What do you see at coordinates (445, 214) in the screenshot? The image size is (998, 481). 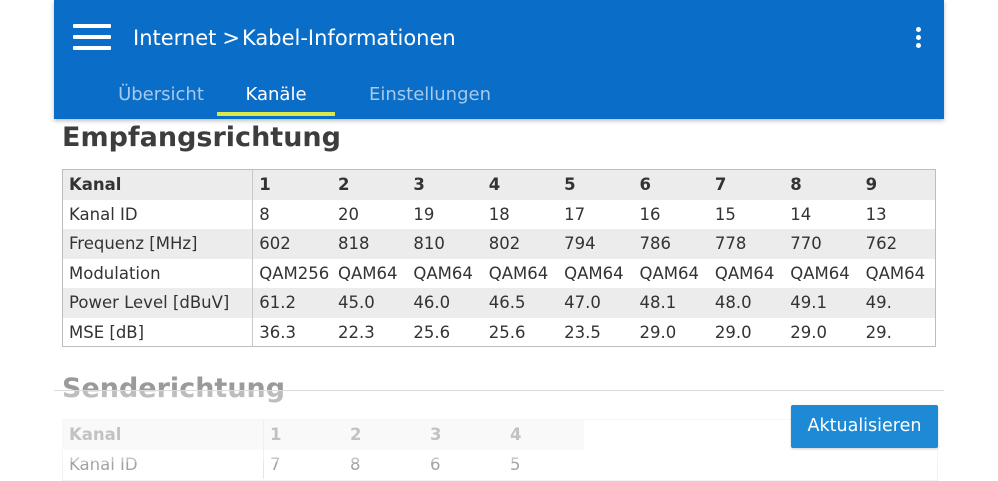 I see `table-cell: 19` at bounding box center [445, 214].